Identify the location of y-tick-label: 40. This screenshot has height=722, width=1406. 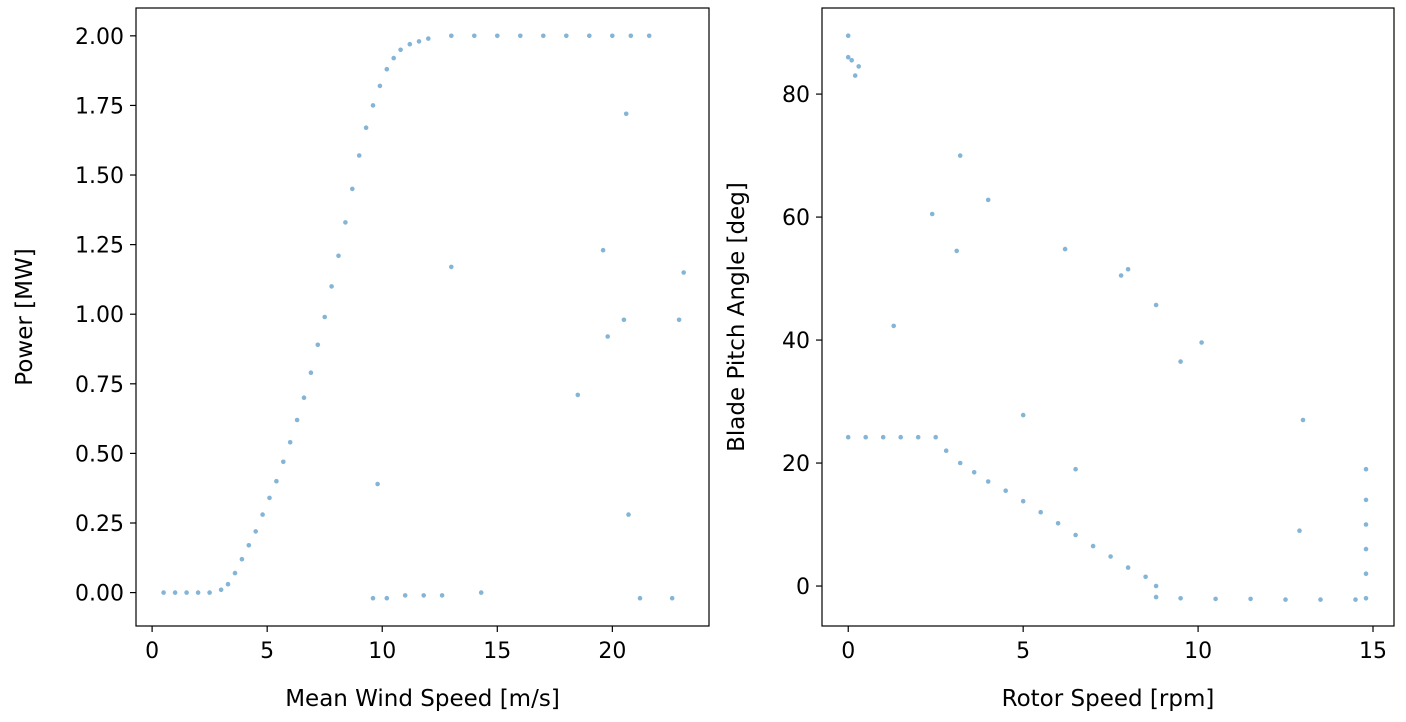
(796, 341).